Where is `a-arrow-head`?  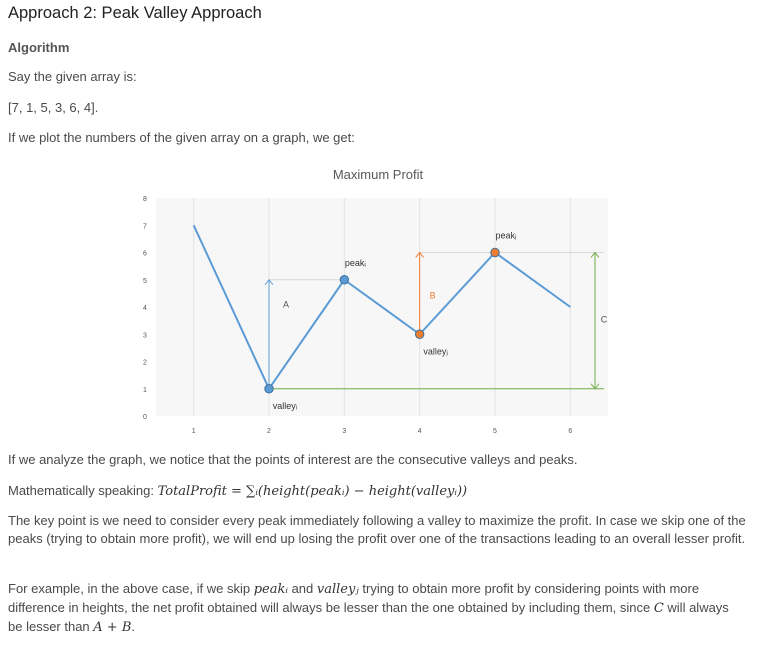
a-arrow-head is located at coordinates (269, 282).